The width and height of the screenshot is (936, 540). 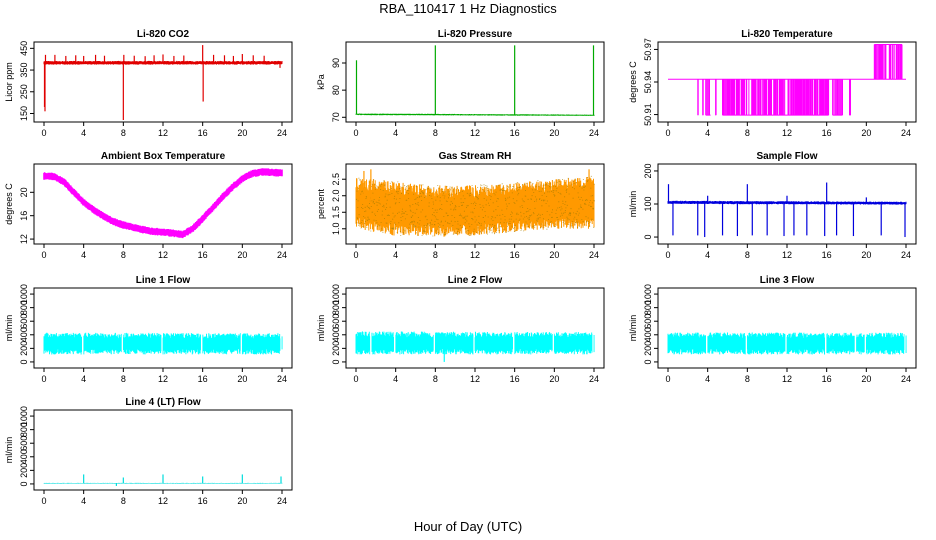 What do you see at coordinates (475, 280) in the screenshot?
I see `panel-title: Line 2 Flow` at bounding box center [475, 280].